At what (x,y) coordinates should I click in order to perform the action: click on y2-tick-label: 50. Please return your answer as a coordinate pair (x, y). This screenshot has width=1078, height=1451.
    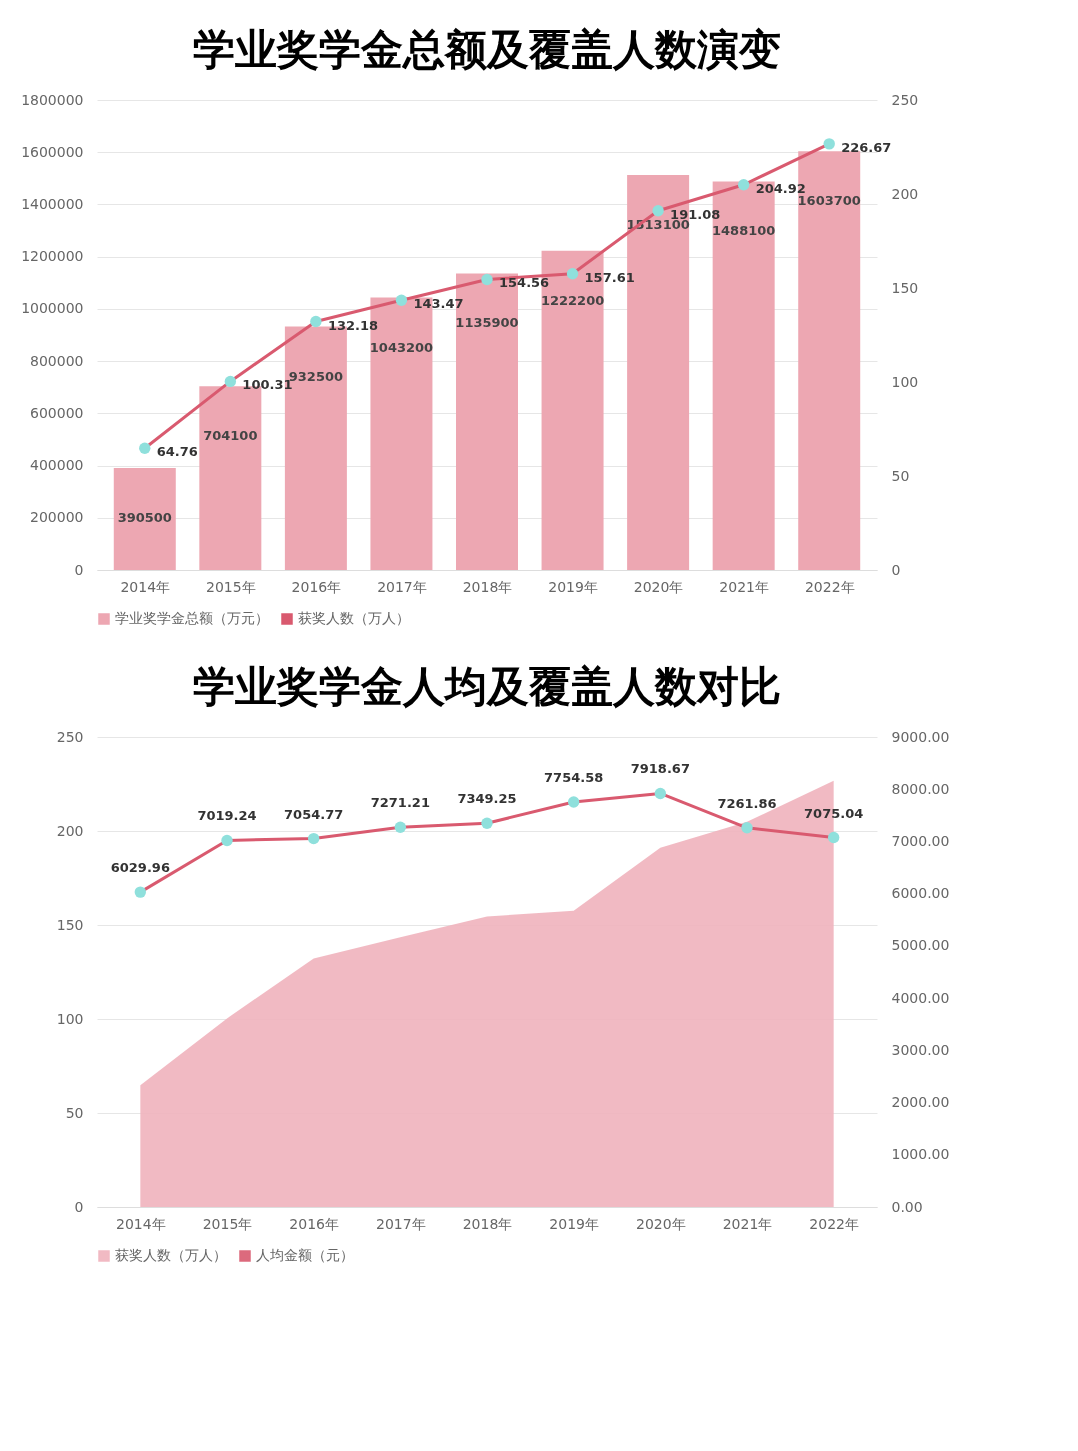
    Looking at the image, I should click on (900, 475).